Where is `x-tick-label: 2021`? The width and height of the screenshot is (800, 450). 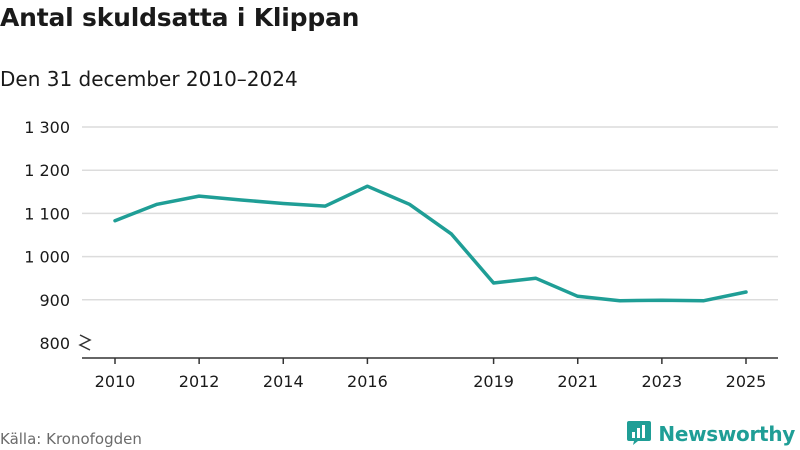 x-tick-label: 2021 is located at coordinates (577, 381).